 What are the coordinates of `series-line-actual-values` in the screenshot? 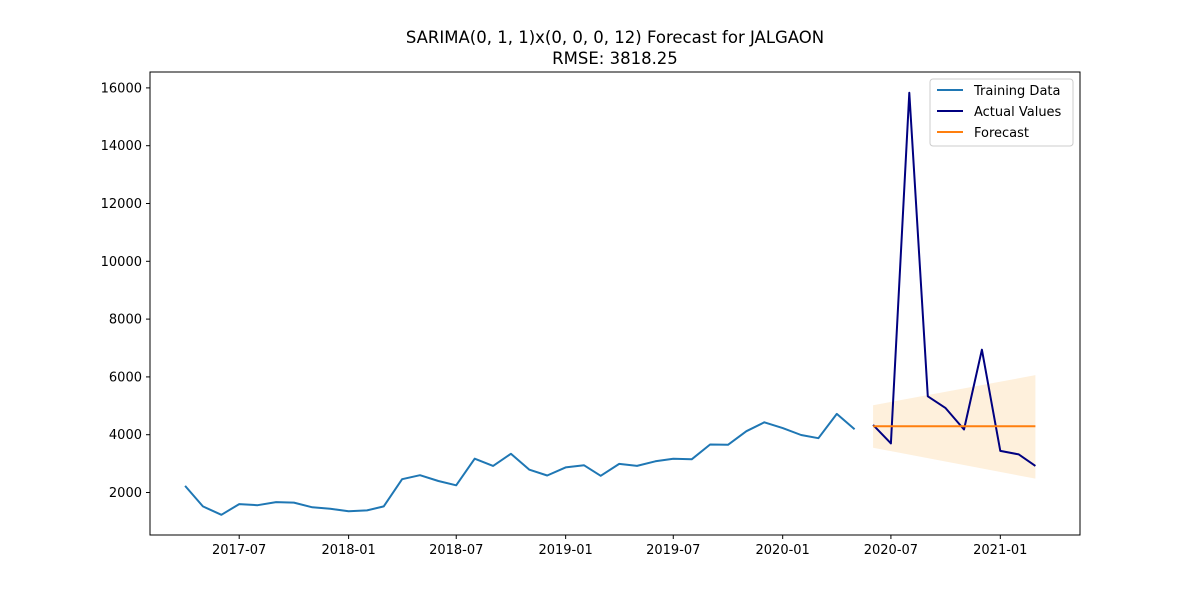 It's located at (954, 279).